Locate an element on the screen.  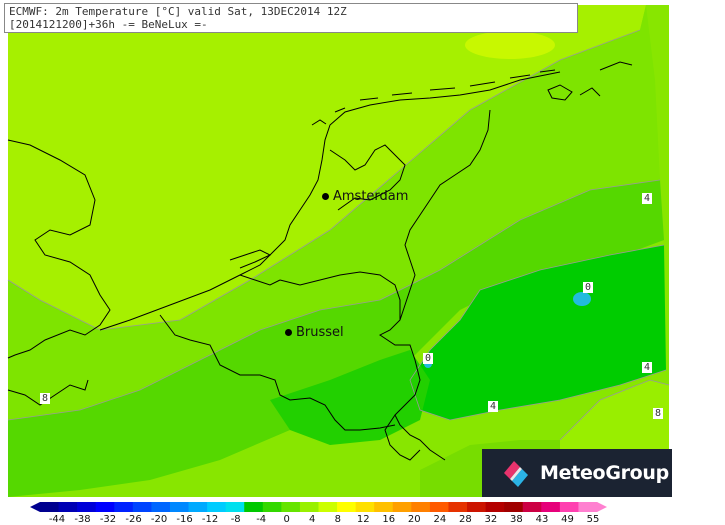
colorbar-tick-label: -16 is located at coordinates (184, 519).